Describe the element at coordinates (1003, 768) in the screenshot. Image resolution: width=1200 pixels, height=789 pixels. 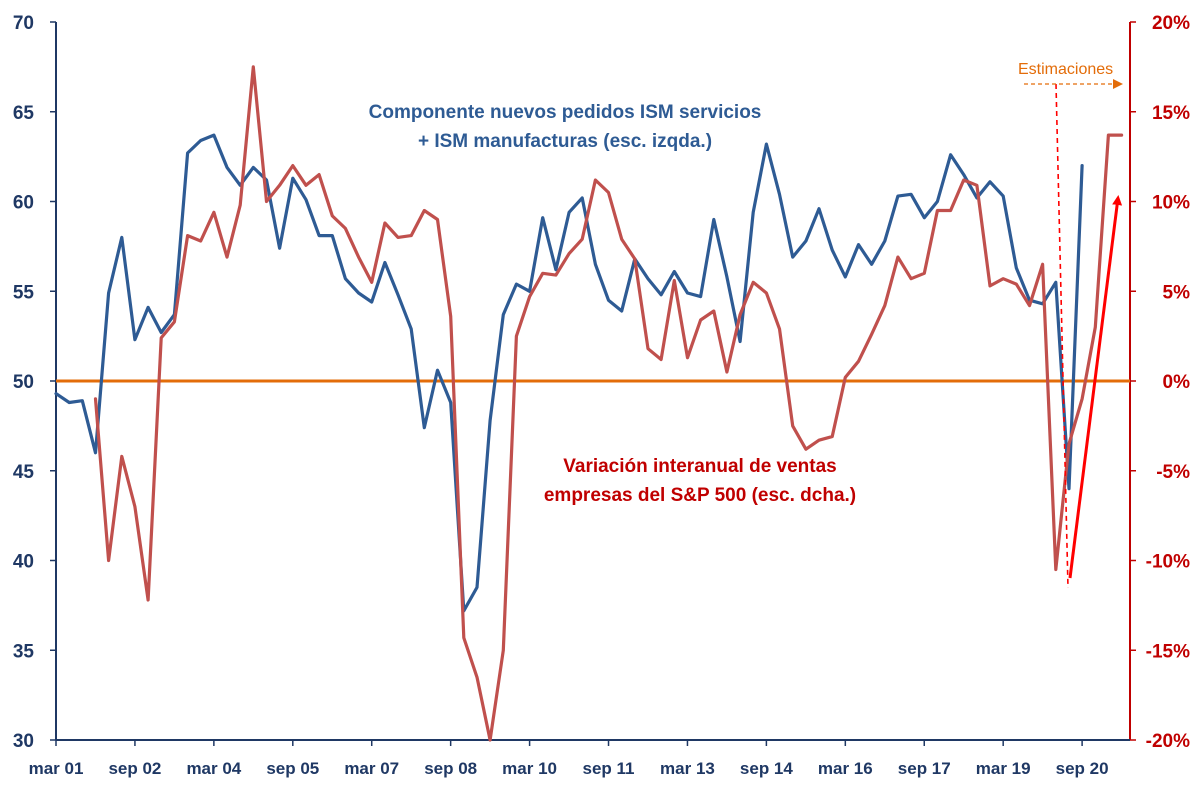
I see `x-axis-tick-label: mar 19` at that location.